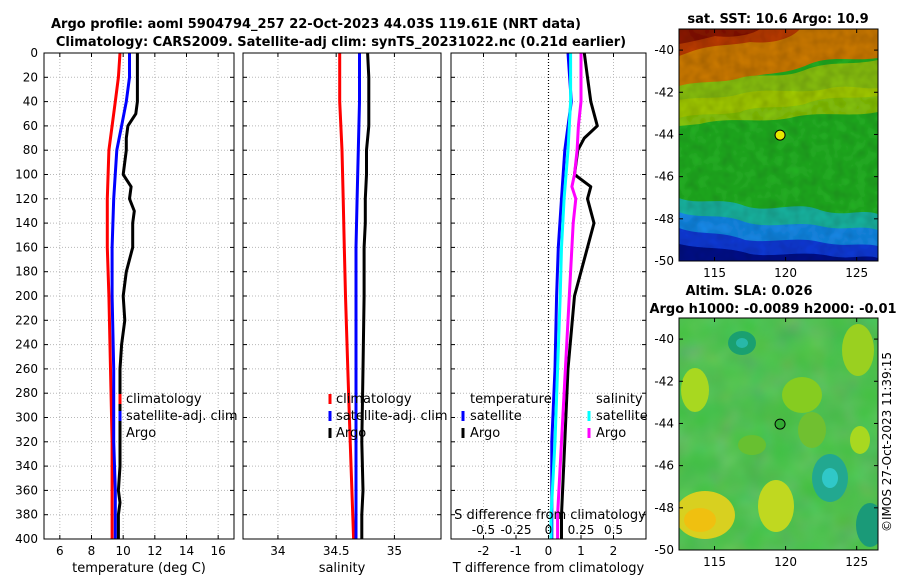 The image size is (900, 580). I want to click on s-tick-label: 0, so click(549, 530).